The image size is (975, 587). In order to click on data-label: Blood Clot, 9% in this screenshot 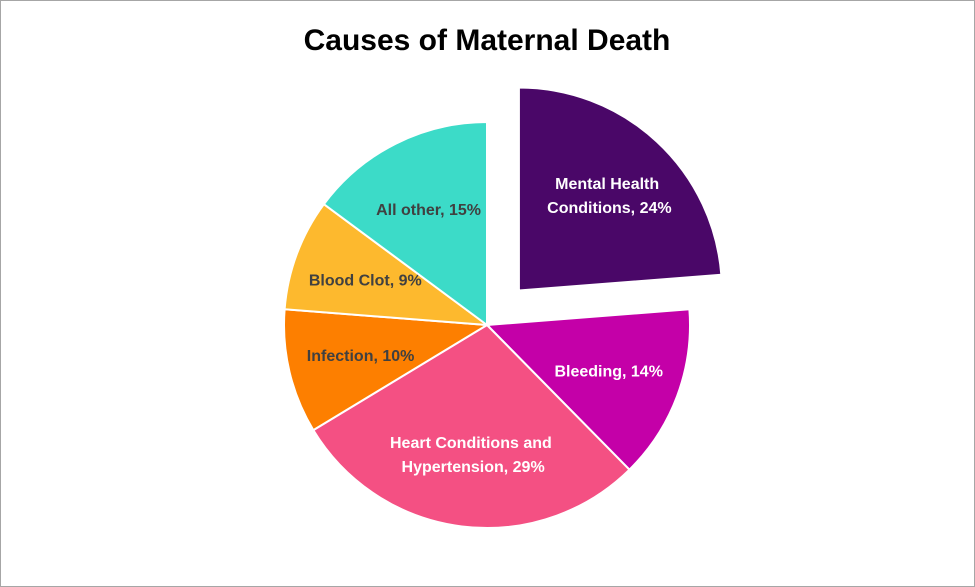, I will do `click(365, 281)`.